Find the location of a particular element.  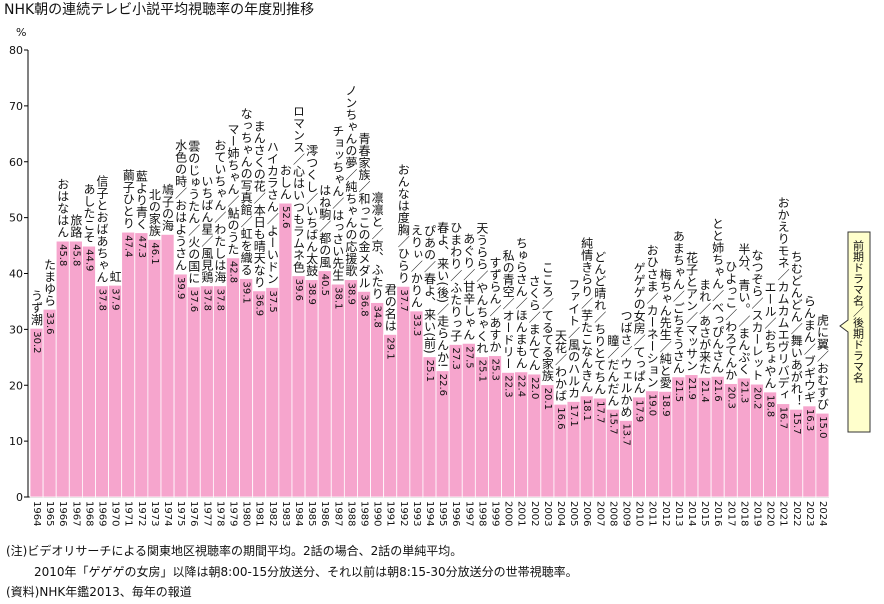

x-tick-label: 1988 is located at coordinates (350, 513).